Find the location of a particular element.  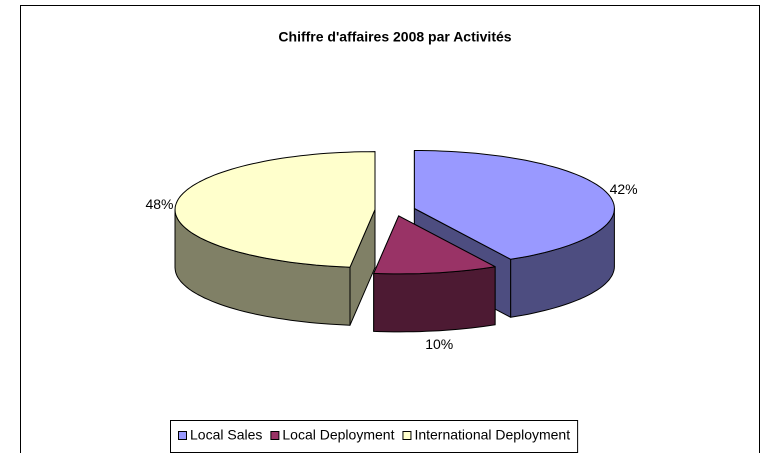

legend-label: Local Deployment is located at coordinates (338, 435).